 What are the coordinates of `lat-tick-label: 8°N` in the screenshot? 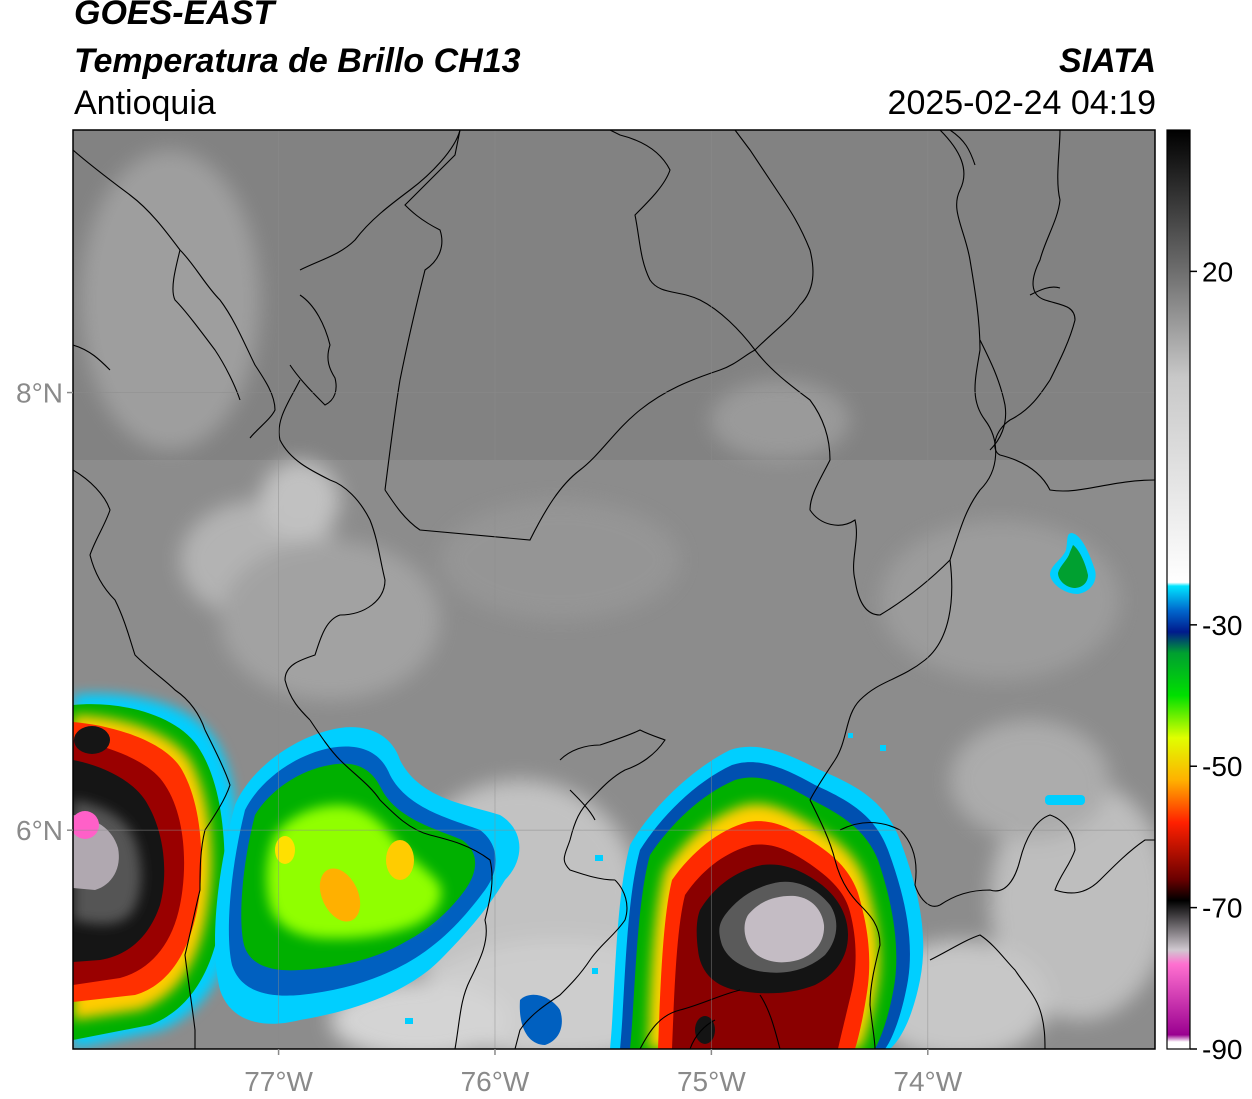 It's located at (39, 393).